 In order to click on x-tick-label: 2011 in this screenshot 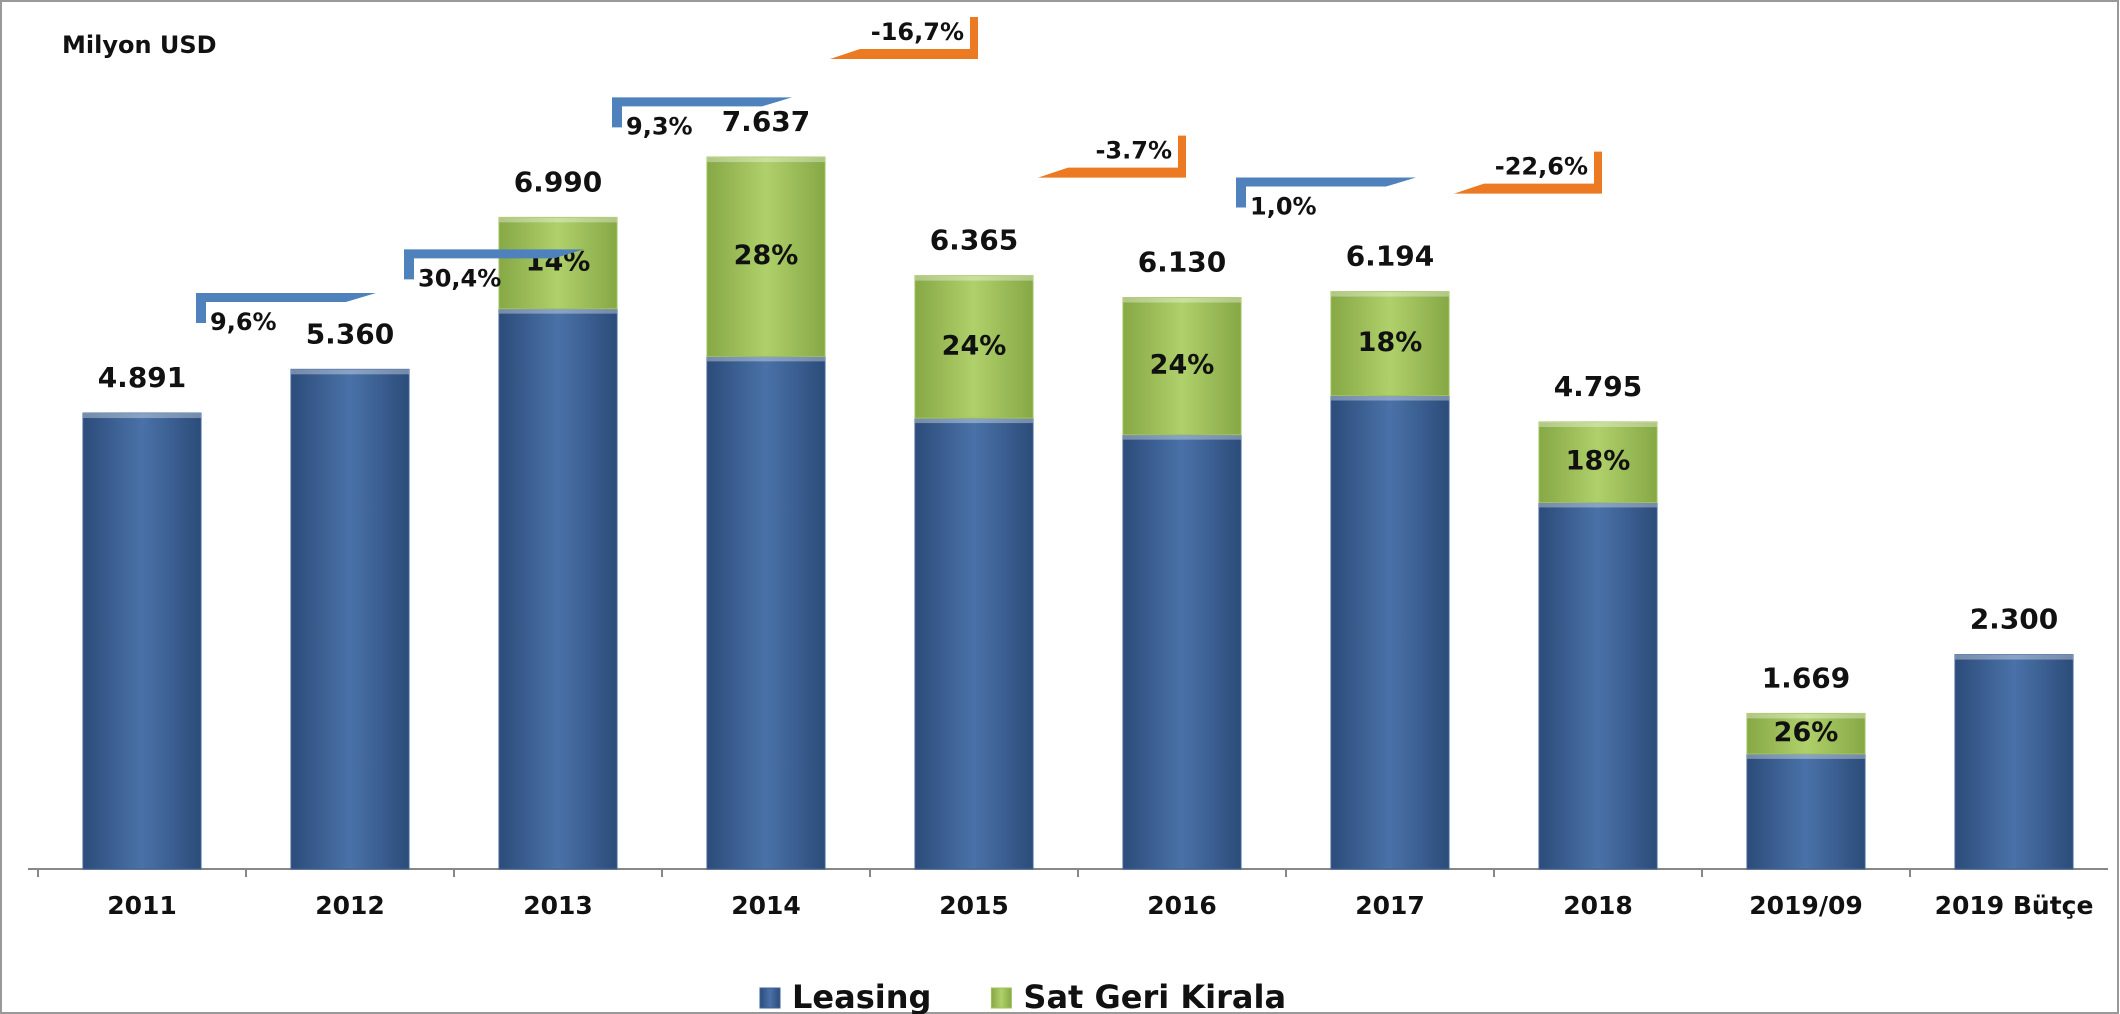, I will do `click(142, 905)`.